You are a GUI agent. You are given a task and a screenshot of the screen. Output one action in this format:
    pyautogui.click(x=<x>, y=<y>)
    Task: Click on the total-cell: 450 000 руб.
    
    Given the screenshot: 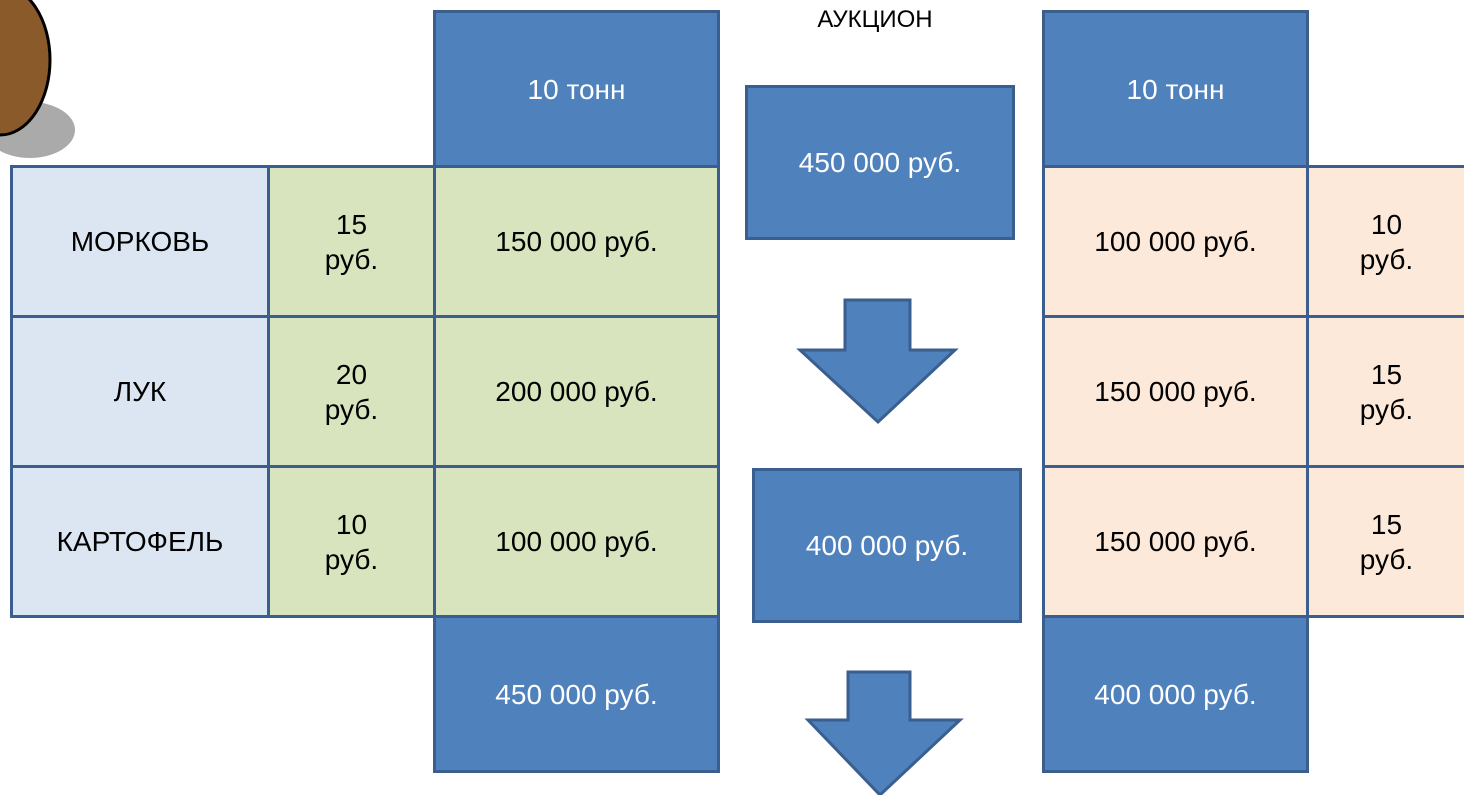 What is the action you would take?
    pyautogui.click(x=576, y=694)
    